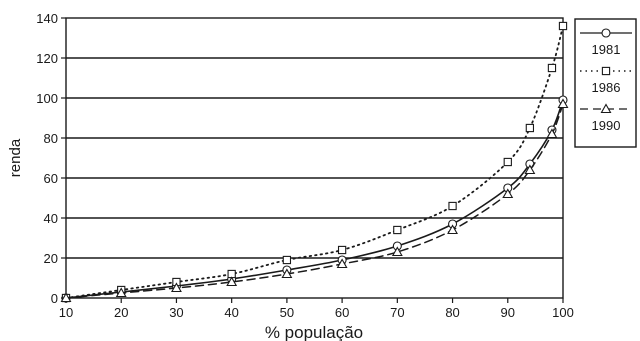 The height and width of the screenshot is (341, 640). Describe the element at coordinates (452, 312) in the screenshot. I see `x-tick-label: 80` at that location.